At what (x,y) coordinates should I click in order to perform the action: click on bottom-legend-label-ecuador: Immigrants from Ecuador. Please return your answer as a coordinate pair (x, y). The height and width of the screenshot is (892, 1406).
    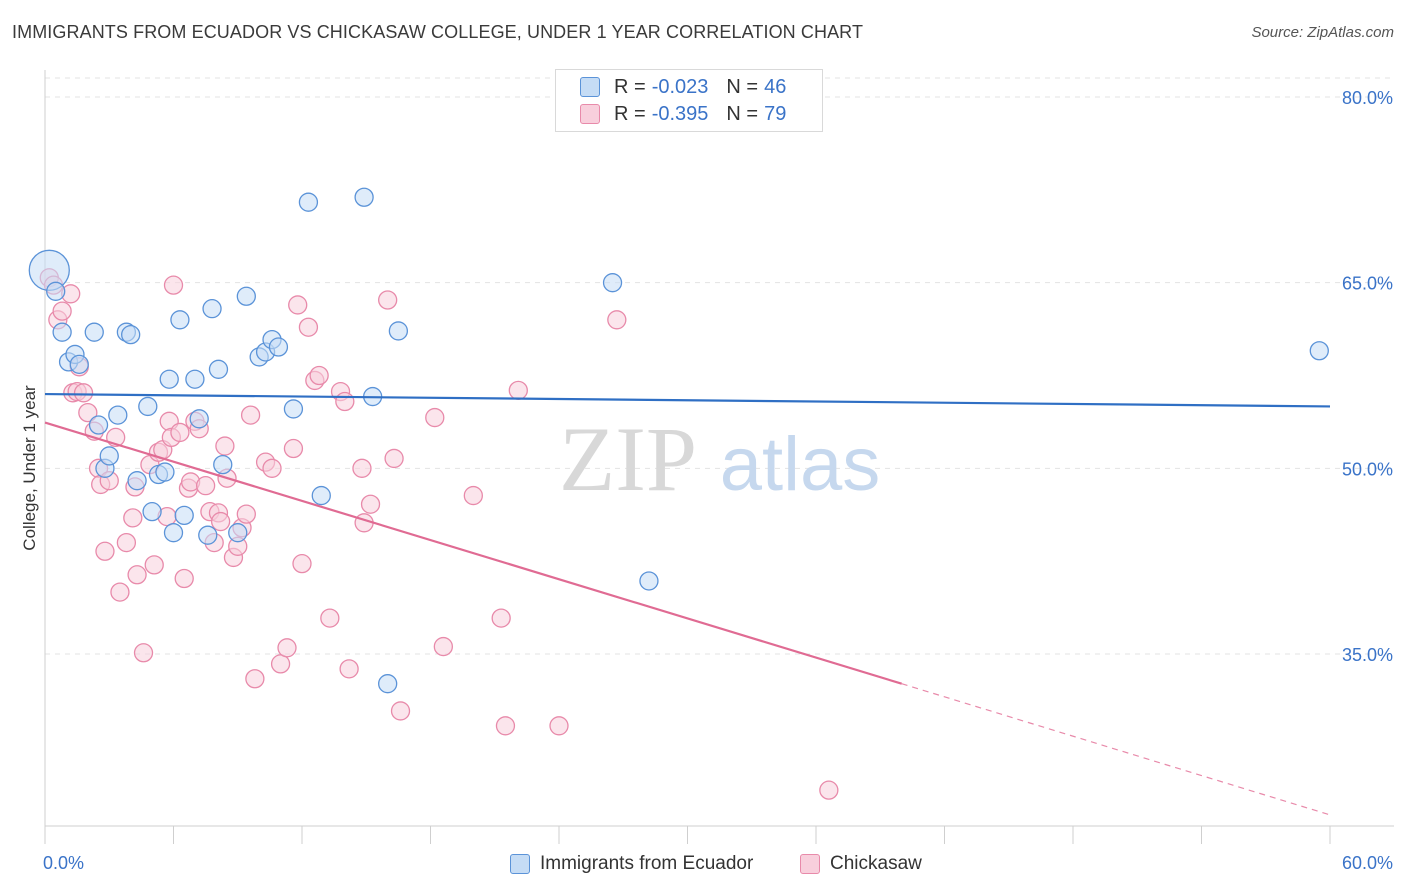
    Looking at the image, I should click on (647, 863).